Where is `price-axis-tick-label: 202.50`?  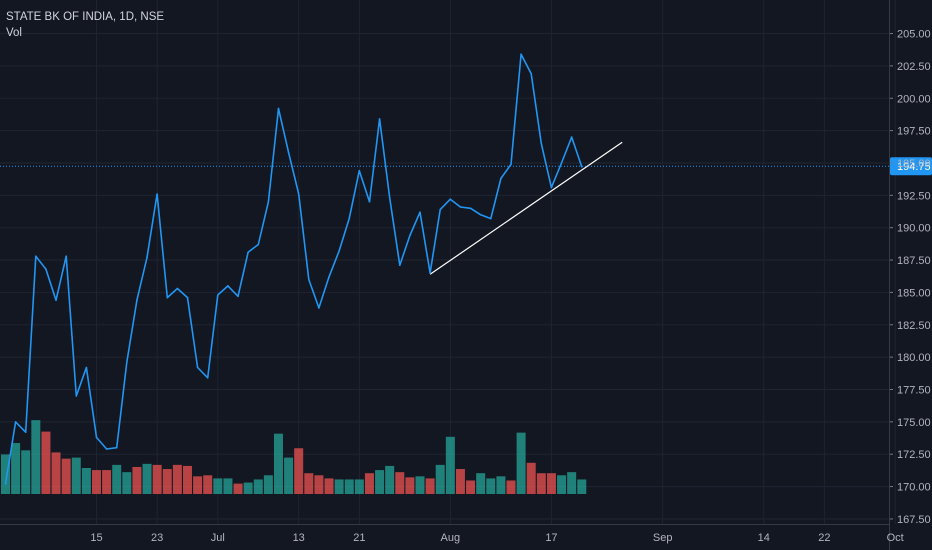
price-axis-tick-label: 202.50 is located at coordinates (914, 67).